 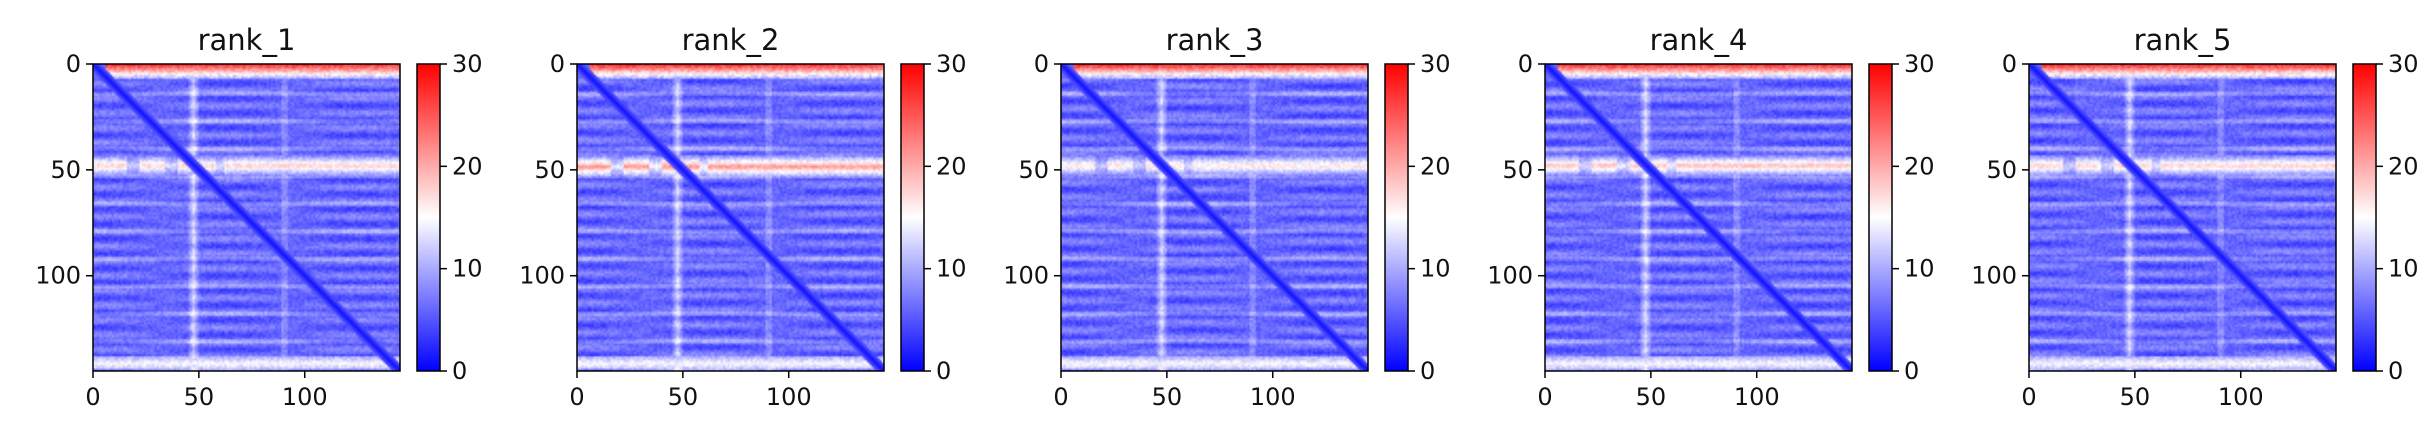 I want to click on panel-title: rank_5, so click(x=2183, y=40).